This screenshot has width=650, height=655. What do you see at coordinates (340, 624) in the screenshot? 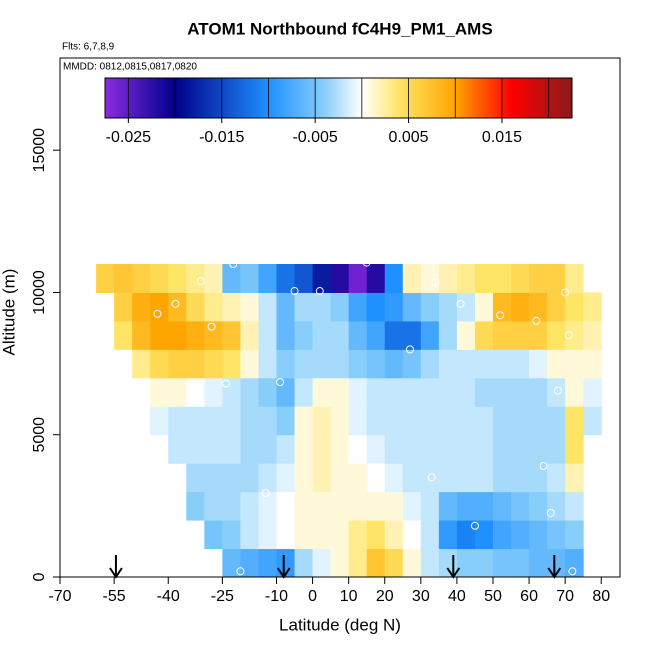
I see `x-axis-label: Latitude (deg N)` at bounding box center [340, 624].